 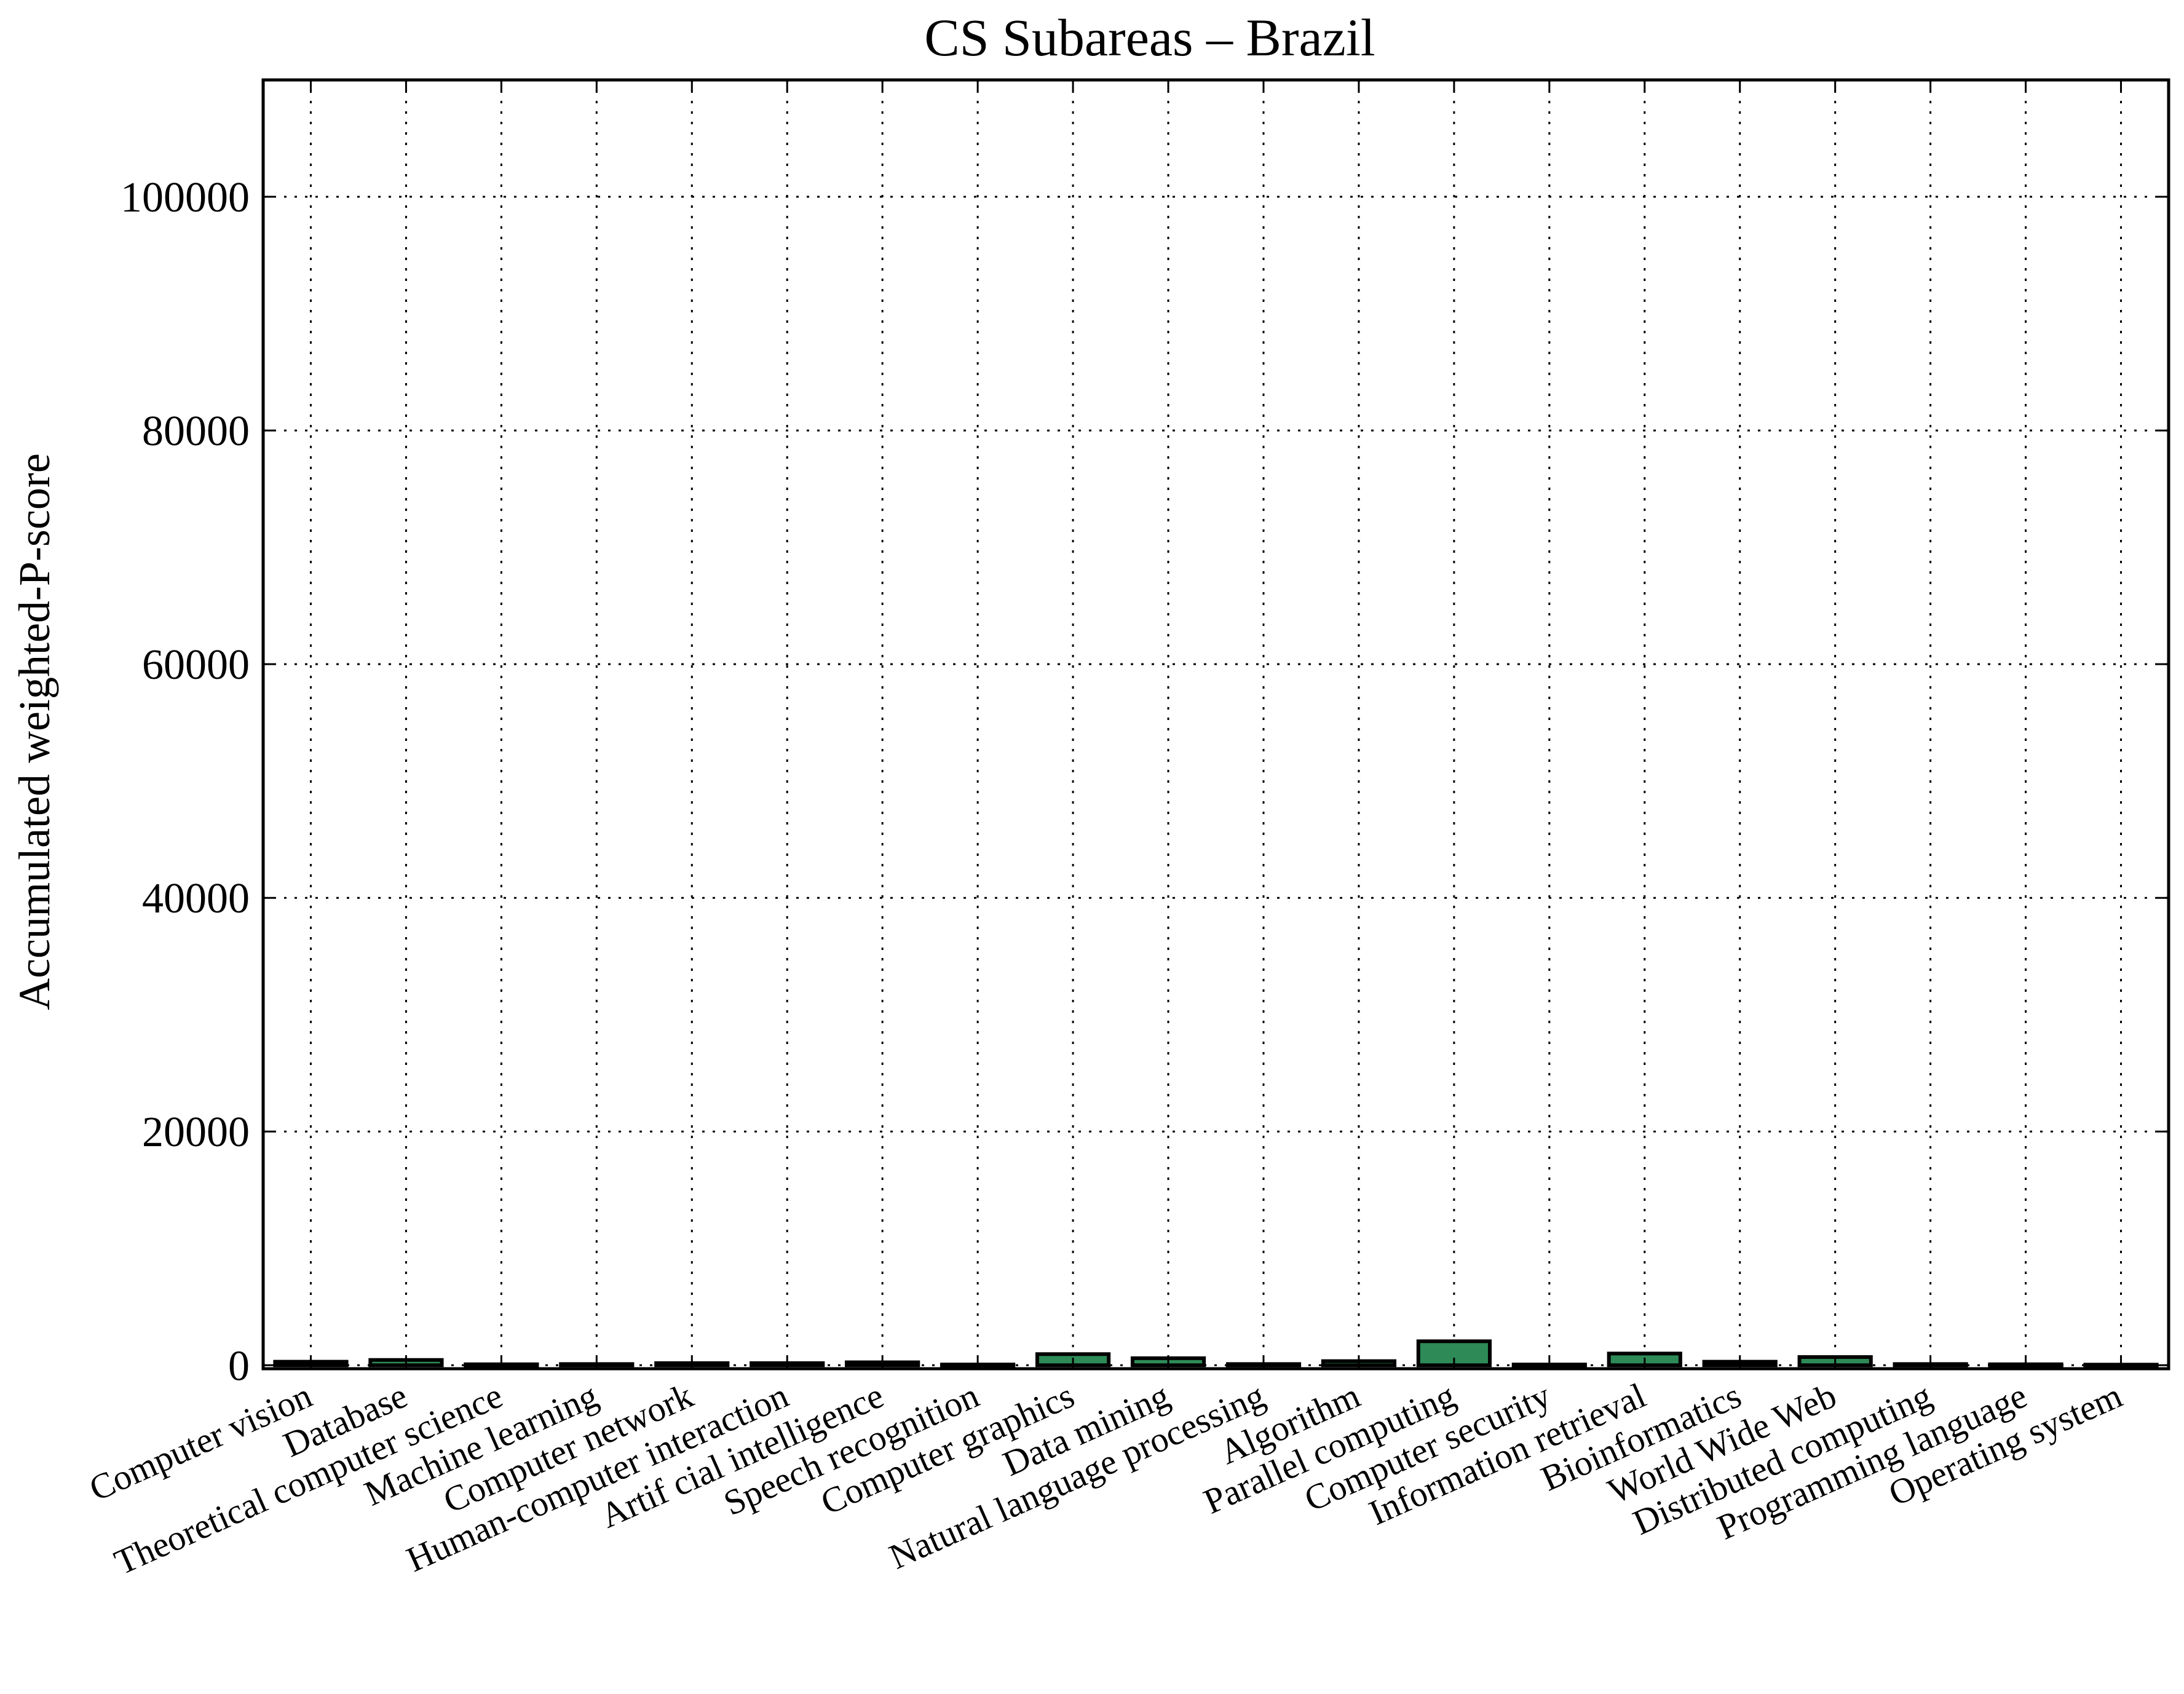 I want to click on bars, so click(x=1216, y=1353).